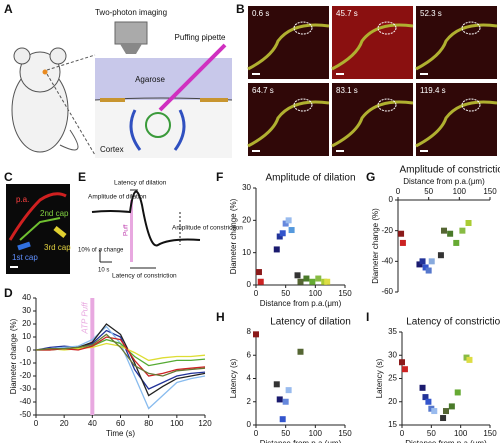 This screenshot has height=443, width=500. I want to click on series-line, so click(120, 367).